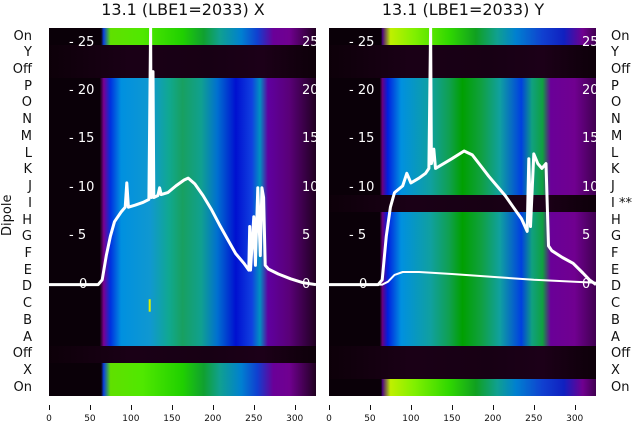 The image size is (640, 440). Describe the element at coordinates (534, 419) in the screenshot. I see `x-tick-label: 250` at that location.